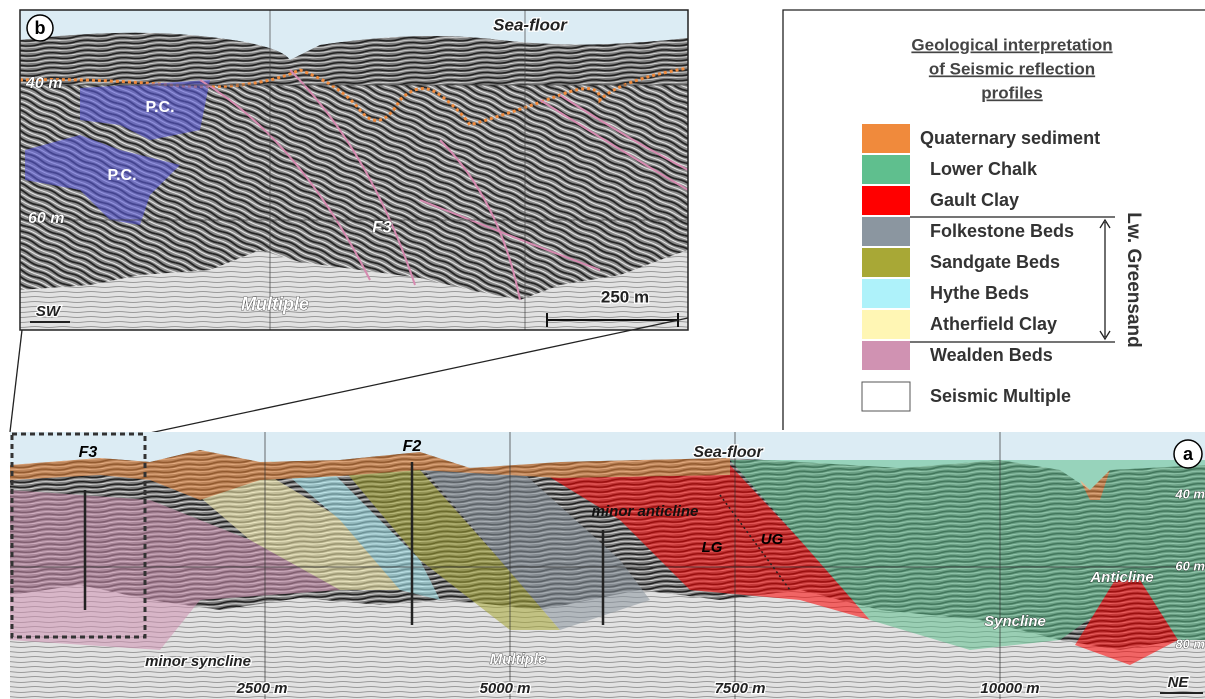 This screenshot has height=699, width=1205. What do you see at coordinates (344, 543) in the screenshot?
I see `fault-markers` at bounding box center [344, 543].